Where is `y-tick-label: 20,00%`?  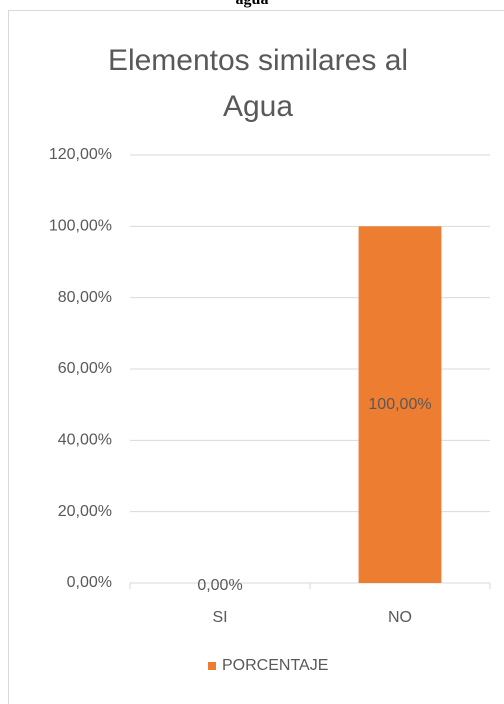 y-tick-label: 20,00% is located at coordinates (85, 511).